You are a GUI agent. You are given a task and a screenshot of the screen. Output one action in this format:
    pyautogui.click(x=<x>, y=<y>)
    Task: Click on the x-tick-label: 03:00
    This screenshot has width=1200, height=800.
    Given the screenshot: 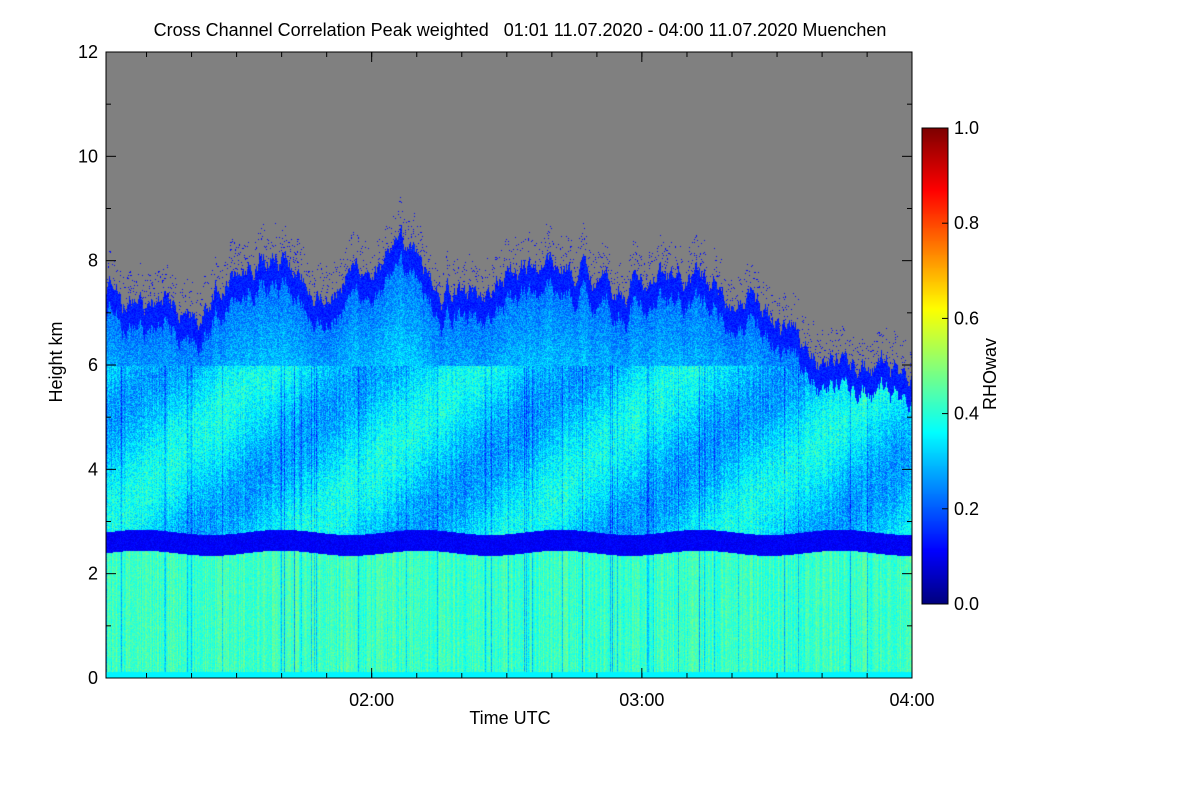 What is the action you would take?
    pyautogui.click(x=641, y=700)
    